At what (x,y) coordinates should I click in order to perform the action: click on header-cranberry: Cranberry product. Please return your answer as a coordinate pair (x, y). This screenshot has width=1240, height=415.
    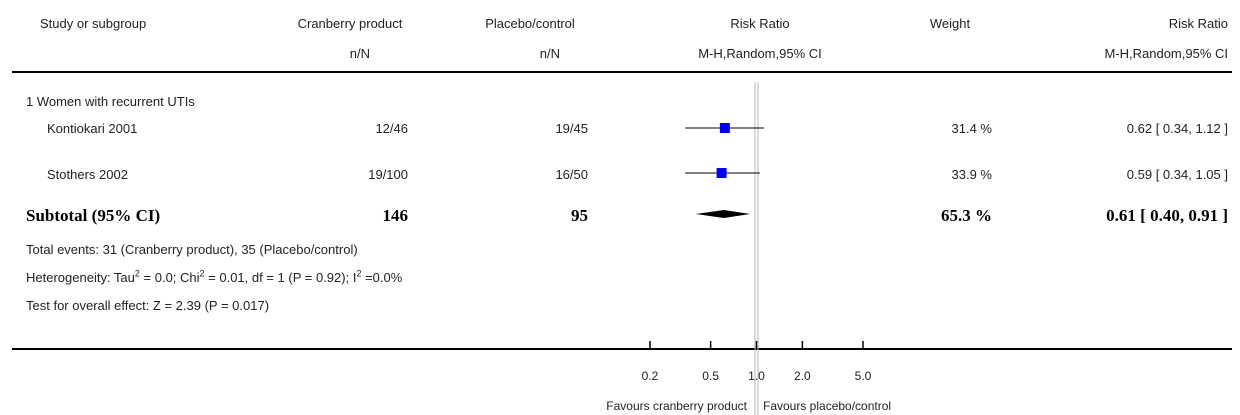
    Looking at the image, I should click on (350, 23).